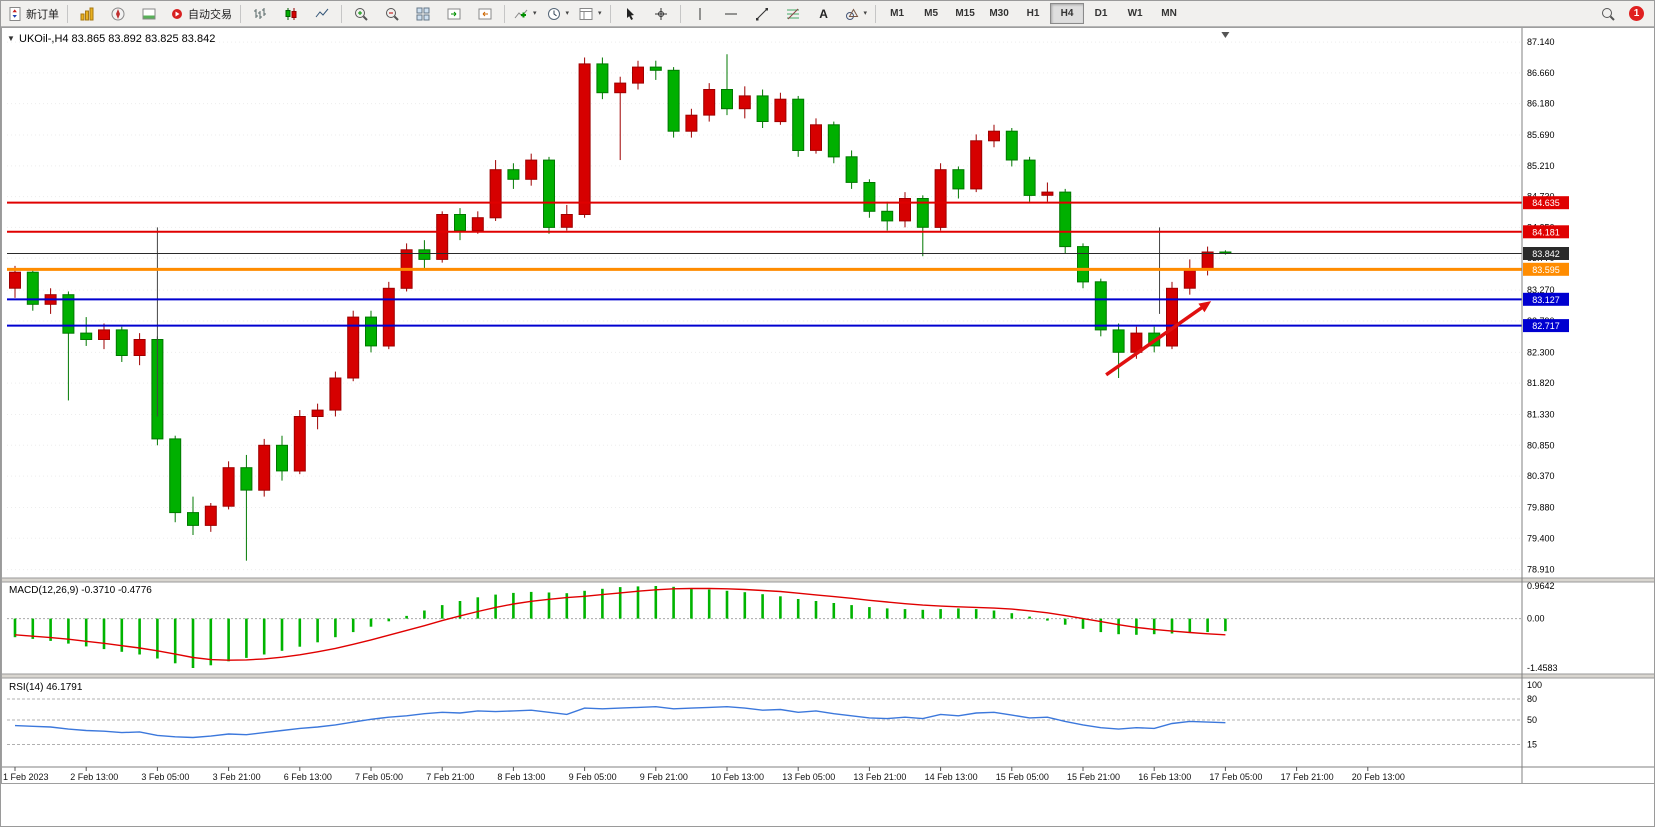 This screenshot has height=827, width=1655. What do you see at coordinates (80, 590) in the screenshot?
I see `svg-text: MACD(12,26,9) -0.3710 -0.4776` at bounding box center [80, 590].